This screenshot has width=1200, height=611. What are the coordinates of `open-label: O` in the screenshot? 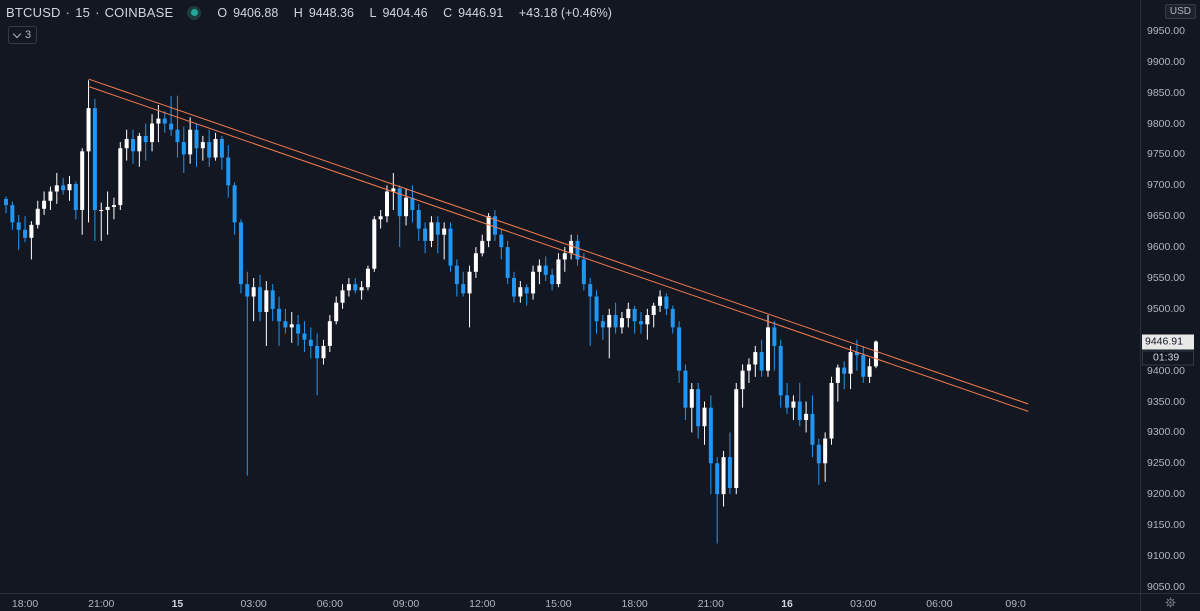 It's located at (222, 12).